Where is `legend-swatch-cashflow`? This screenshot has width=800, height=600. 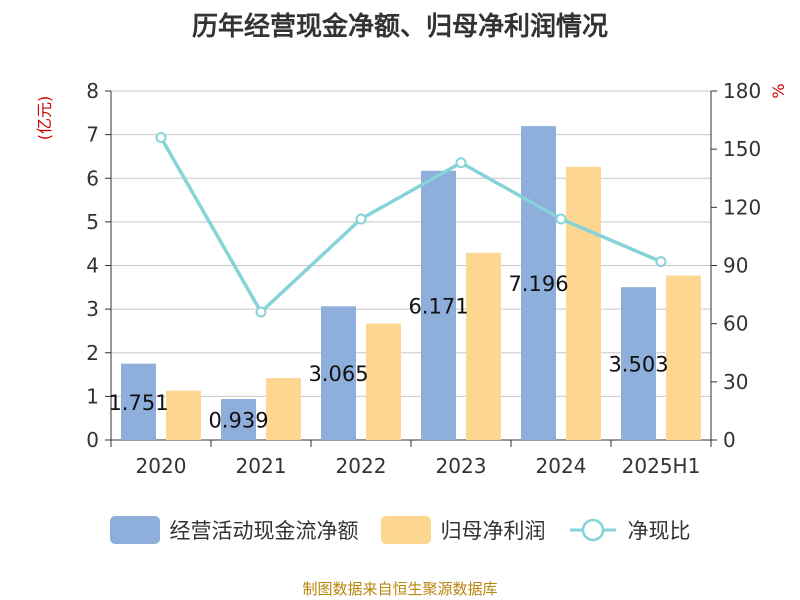
legend-swatch-cashflow is located at coordinates (134, 530).